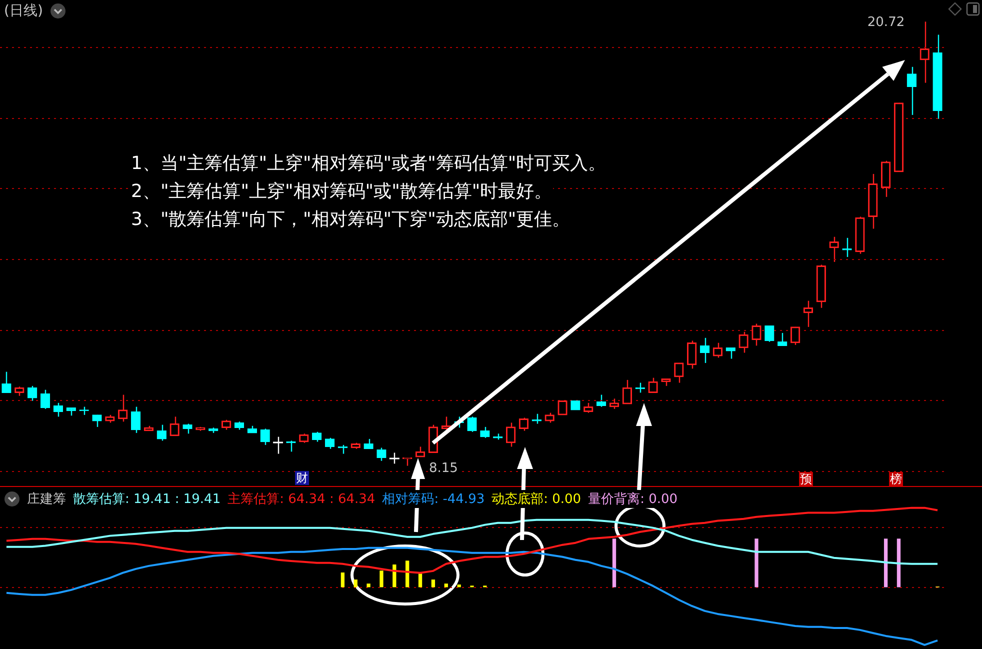  What do you see at coordinates (369, 163) in the screenshot?
I see `annotation: 1、当"主筹估算"上穿"相对筹码"或者"筹码估算"时可买入。` at bounding box center [369, 163].